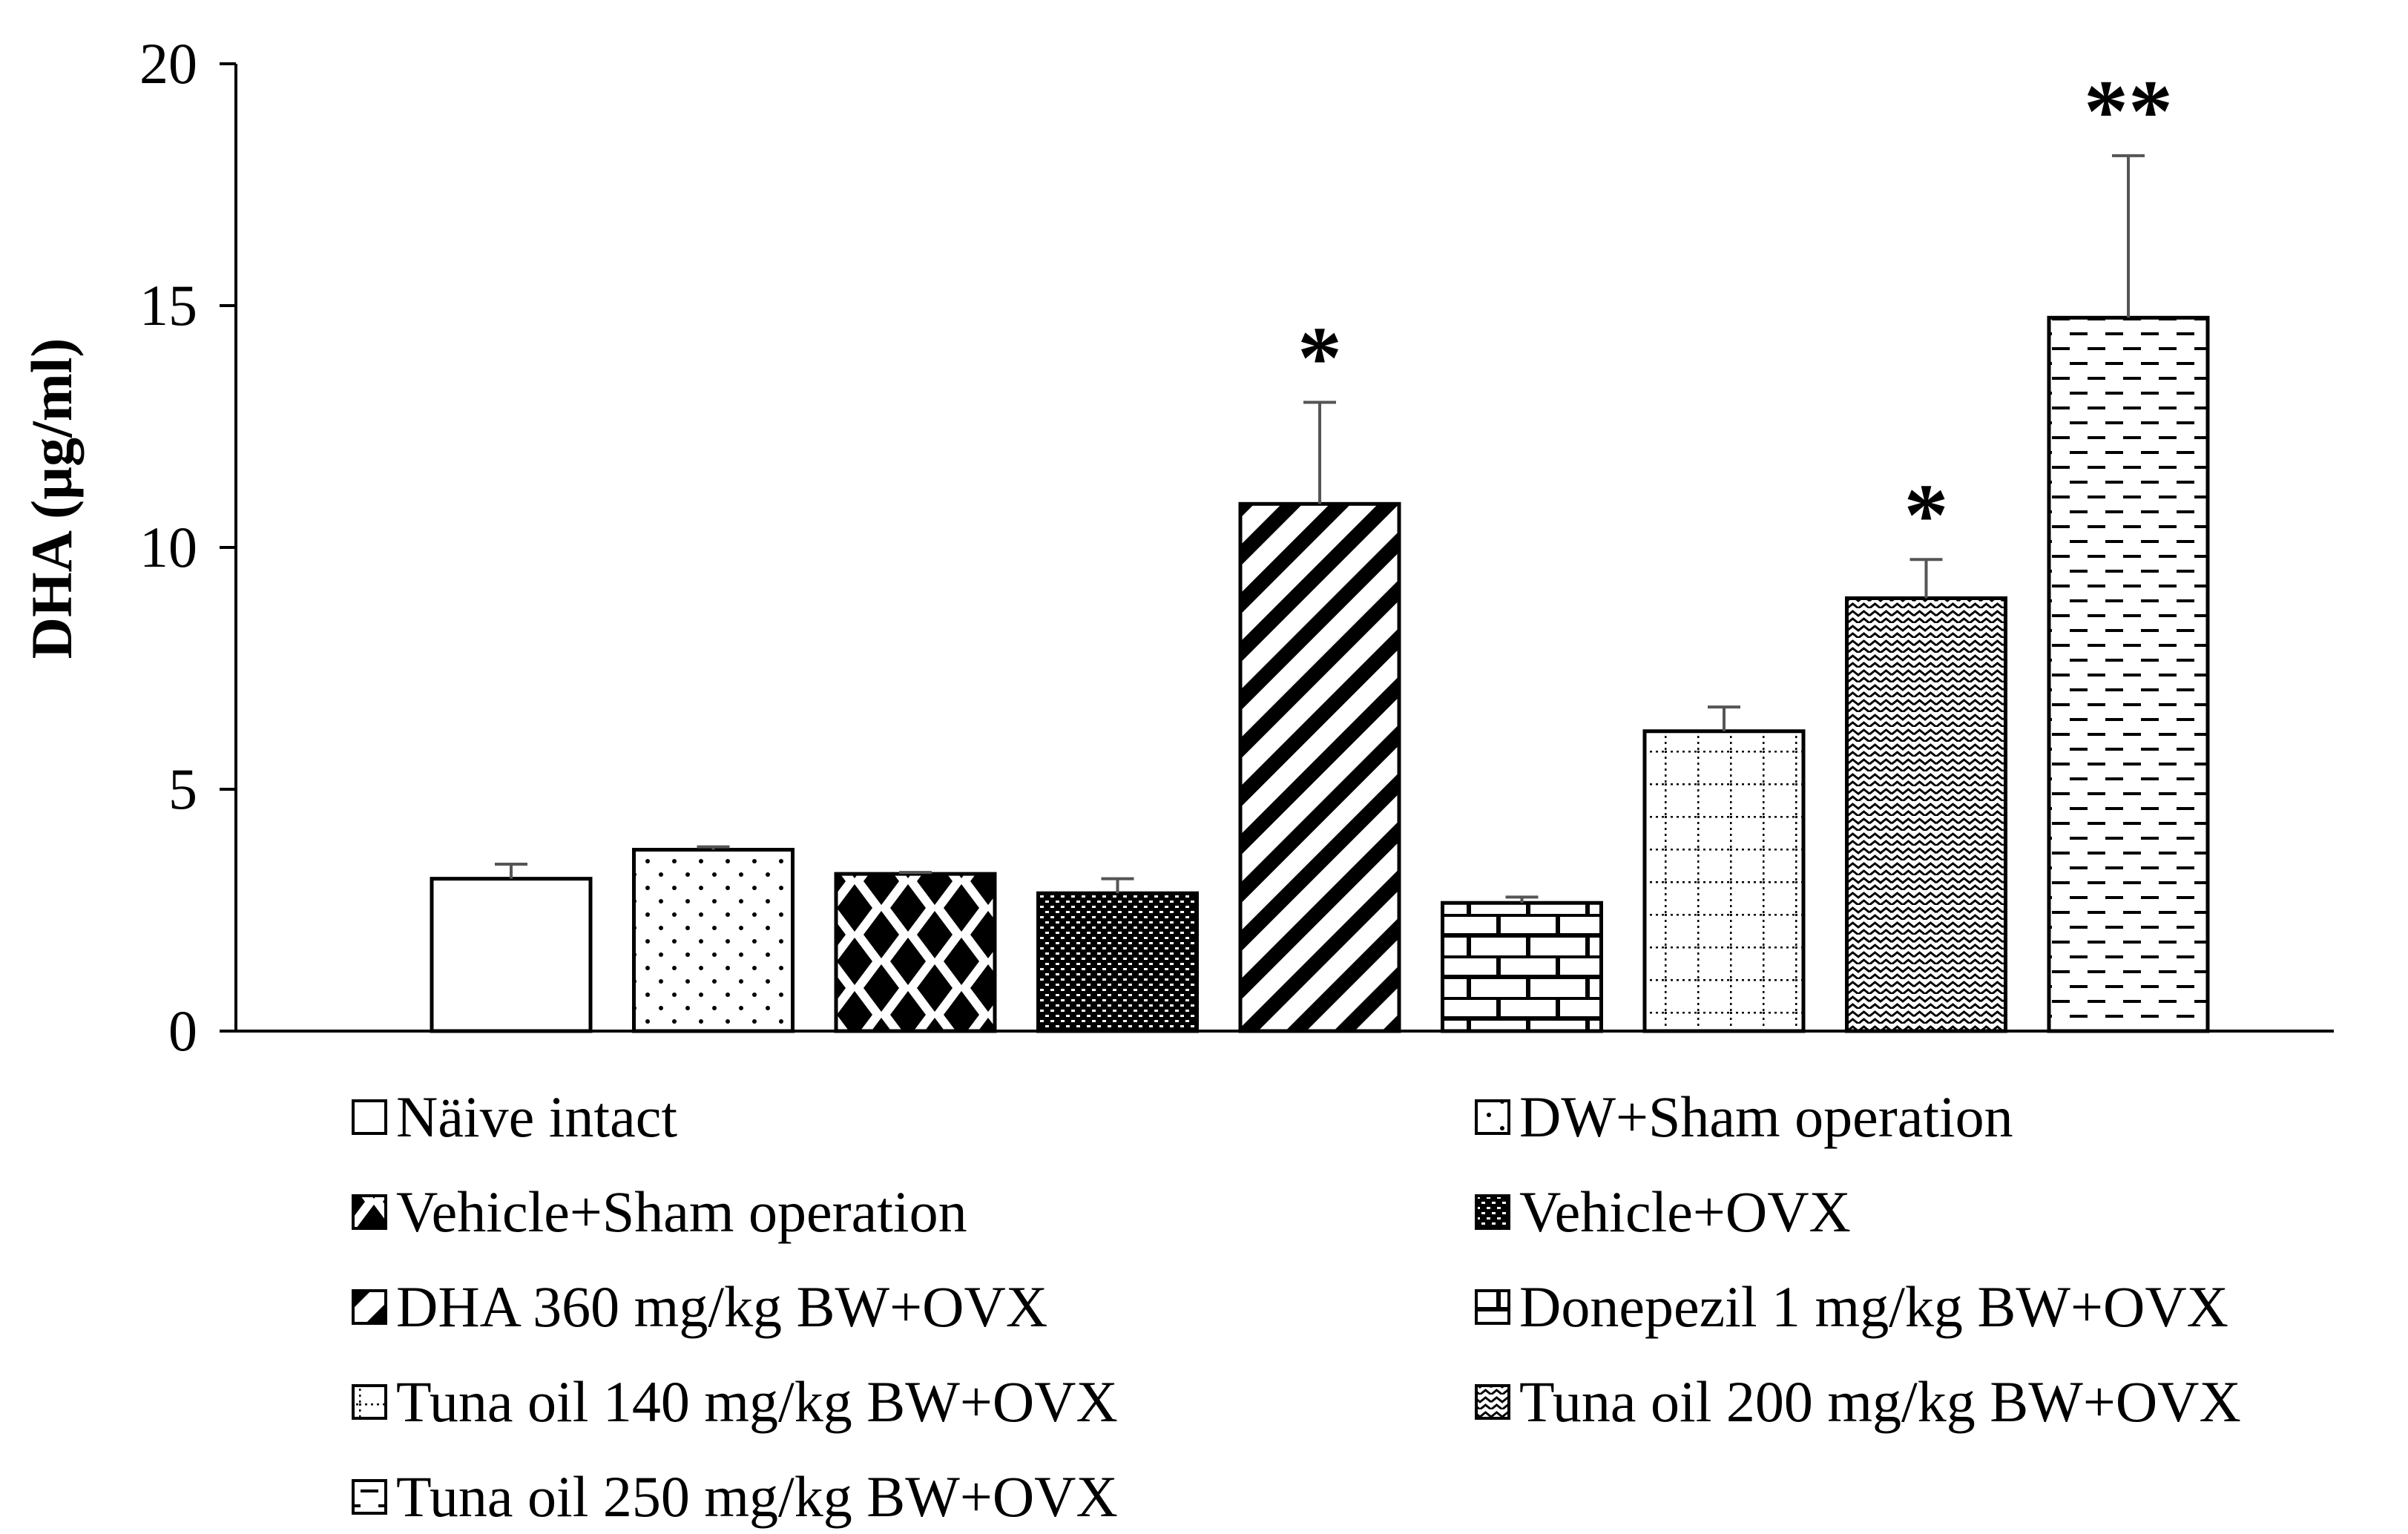 The image size is (2408, 1534). I want to click on y-axis-title: DHA (µg/ml), so click(51, 498).